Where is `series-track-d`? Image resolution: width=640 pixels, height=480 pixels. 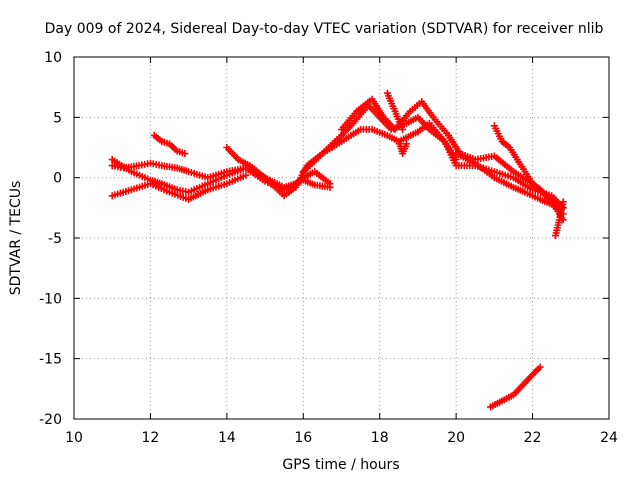 series-track-d is located at coordinates (169, 144).